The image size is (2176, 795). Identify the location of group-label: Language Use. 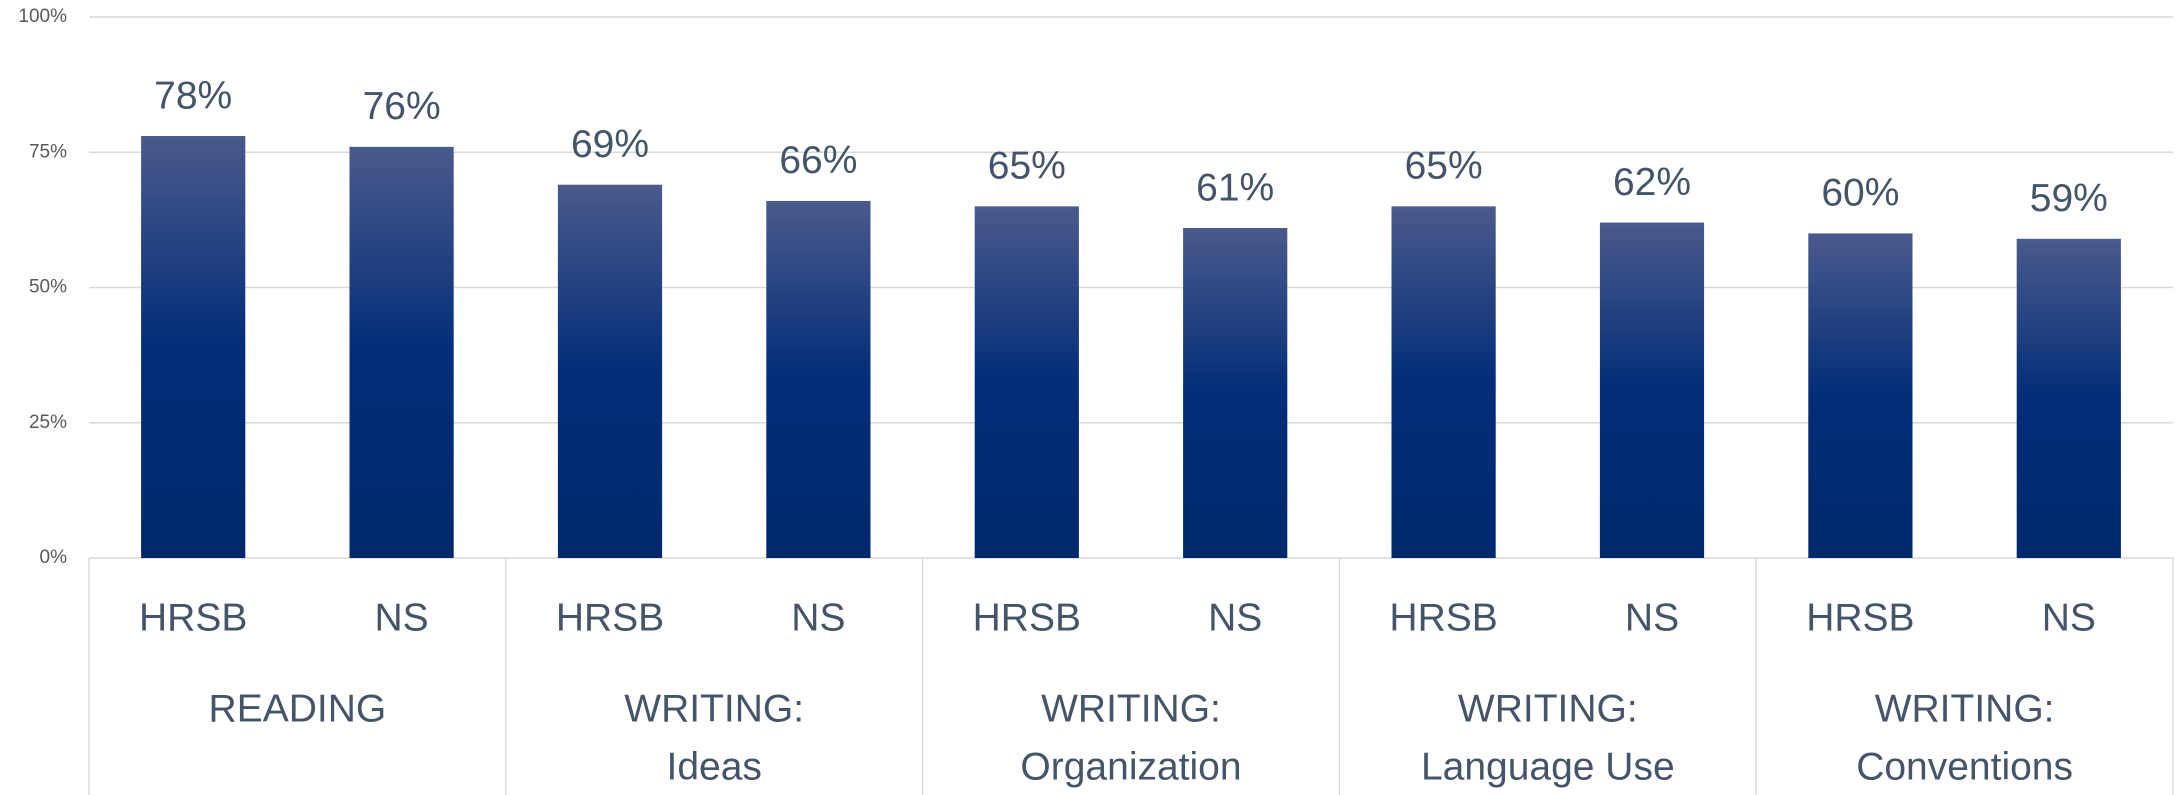
(1548, 766).